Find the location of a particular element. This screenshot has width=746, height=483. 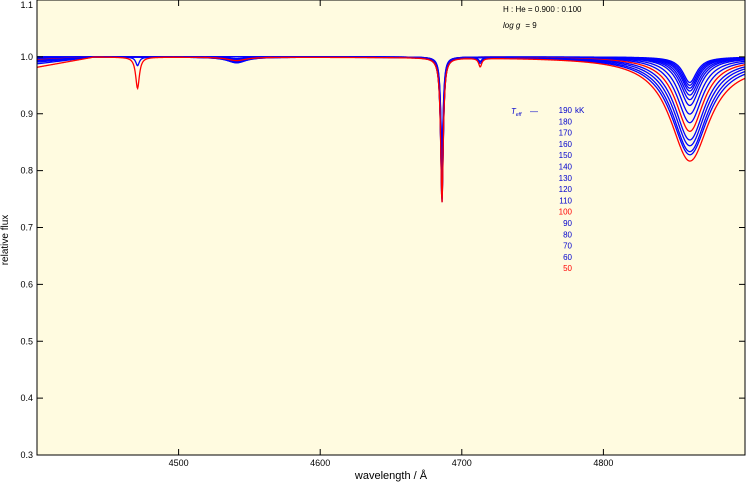

teff-symbol: T is located at coordinates (514, 111).